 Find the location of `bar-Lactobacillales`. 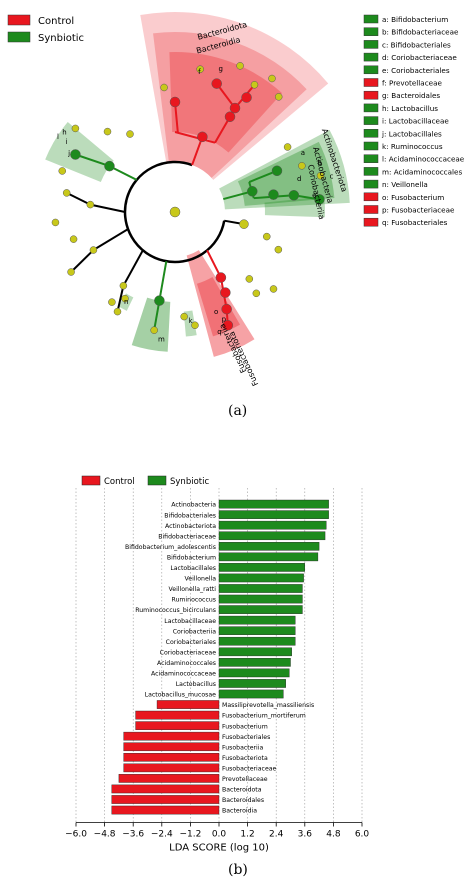

bar-Lactobacillales is located at coordinates (262, 567).